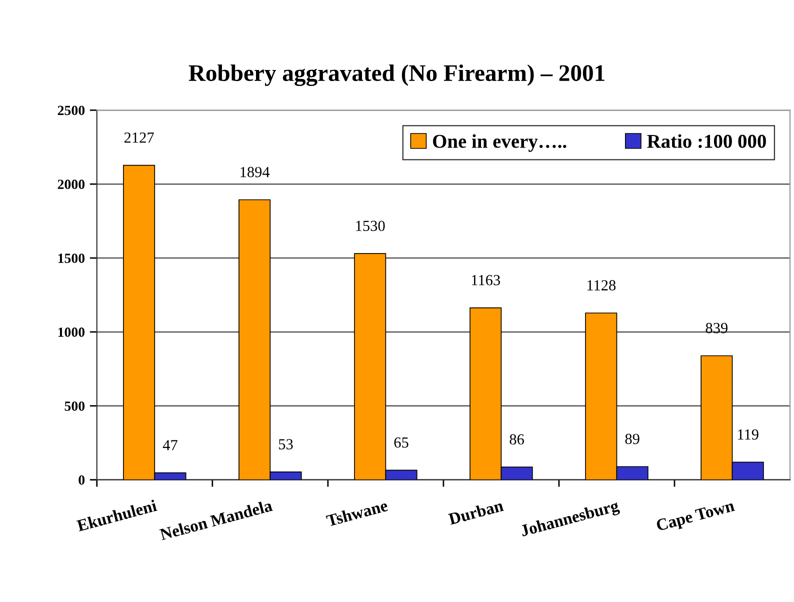  Describe the element at coordinates (81, 480) in the screenshot. I see `y-tick-label: 0` at that location.